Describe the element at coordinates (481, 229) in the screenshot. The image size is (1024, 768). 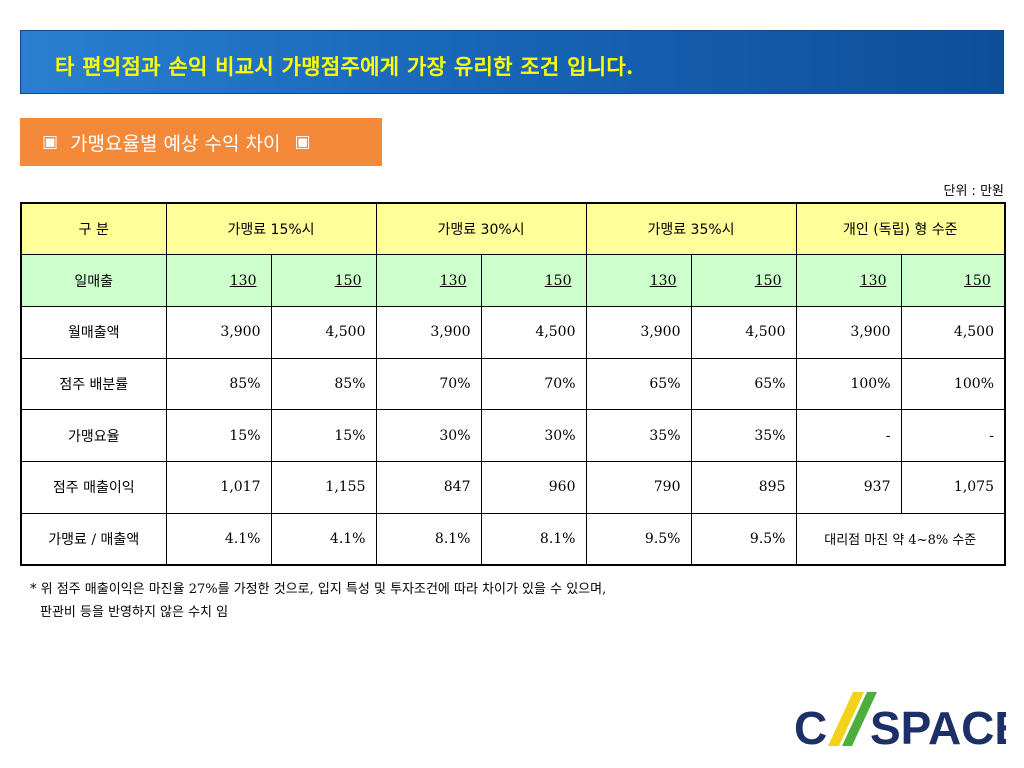
I see `header-group: 가맹료 30%시` at that location.